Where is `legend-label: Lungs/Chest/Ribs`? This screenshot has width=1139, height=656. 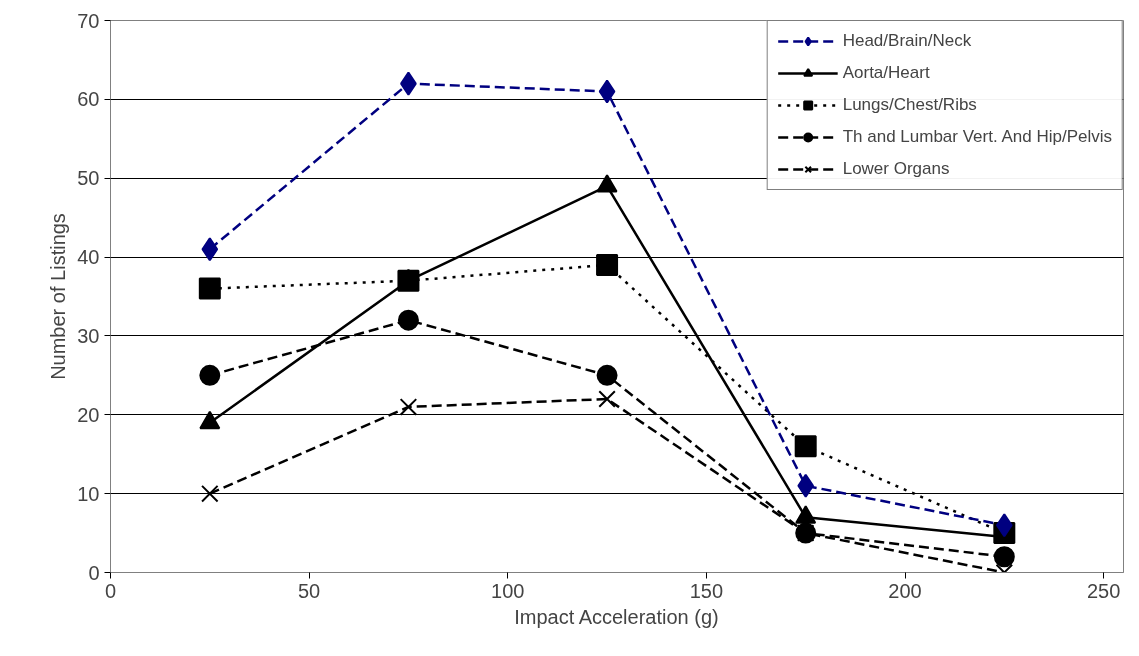
legend-label: Lungs/Chest/Ribs is located at coordinates (909, 105).